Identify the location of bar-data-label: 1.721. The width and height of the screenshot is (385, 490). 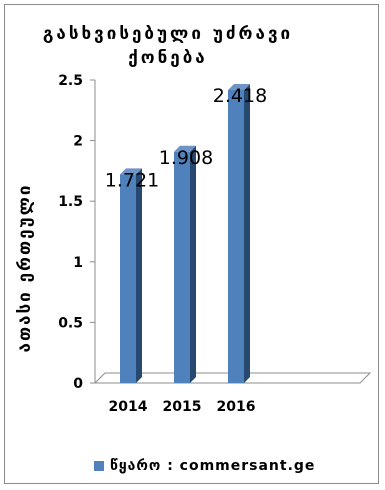
(132, 180).